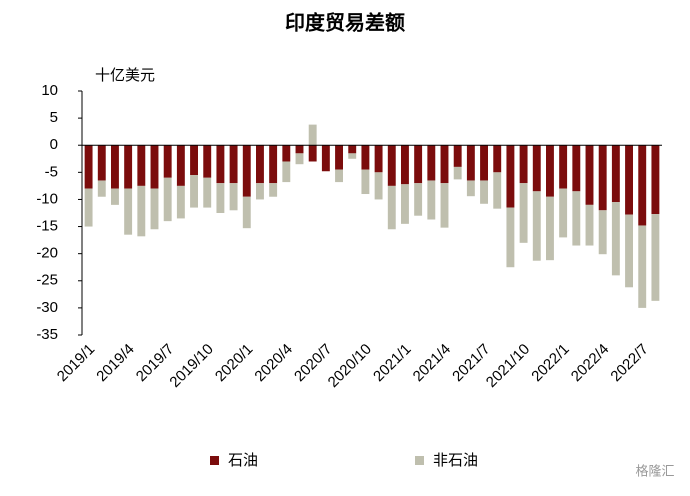 The image size is (690, 496). I want to click on x-tick-label: 2019/1, so click(76, 363).